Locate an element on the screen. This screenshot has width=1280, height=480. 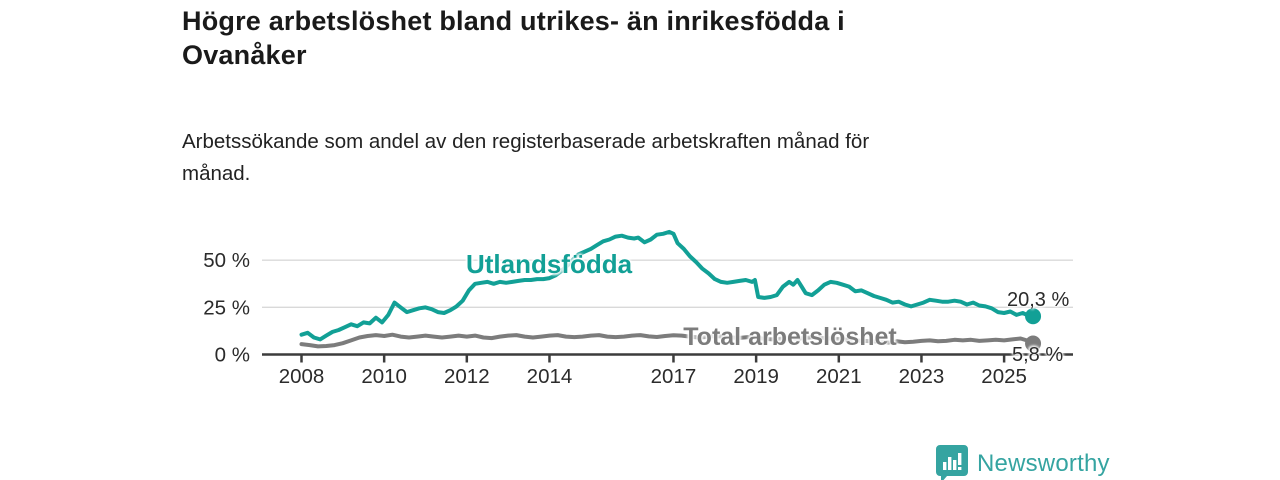
x-axis-tick-label: 2017 is located at coordinates (674, 376).